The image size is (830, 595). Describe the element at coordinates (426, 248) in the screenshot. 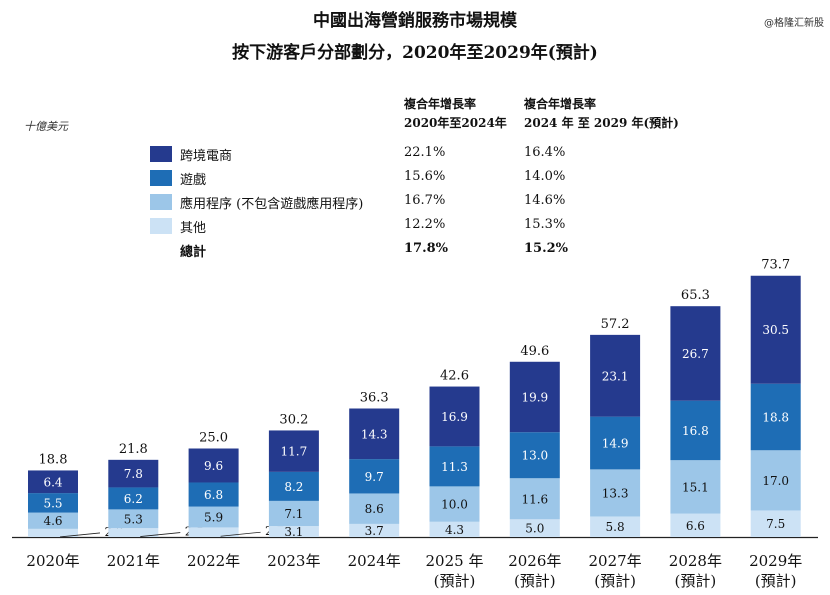

I see `legend-cagr-2020-2024: 17.8%` at that location.